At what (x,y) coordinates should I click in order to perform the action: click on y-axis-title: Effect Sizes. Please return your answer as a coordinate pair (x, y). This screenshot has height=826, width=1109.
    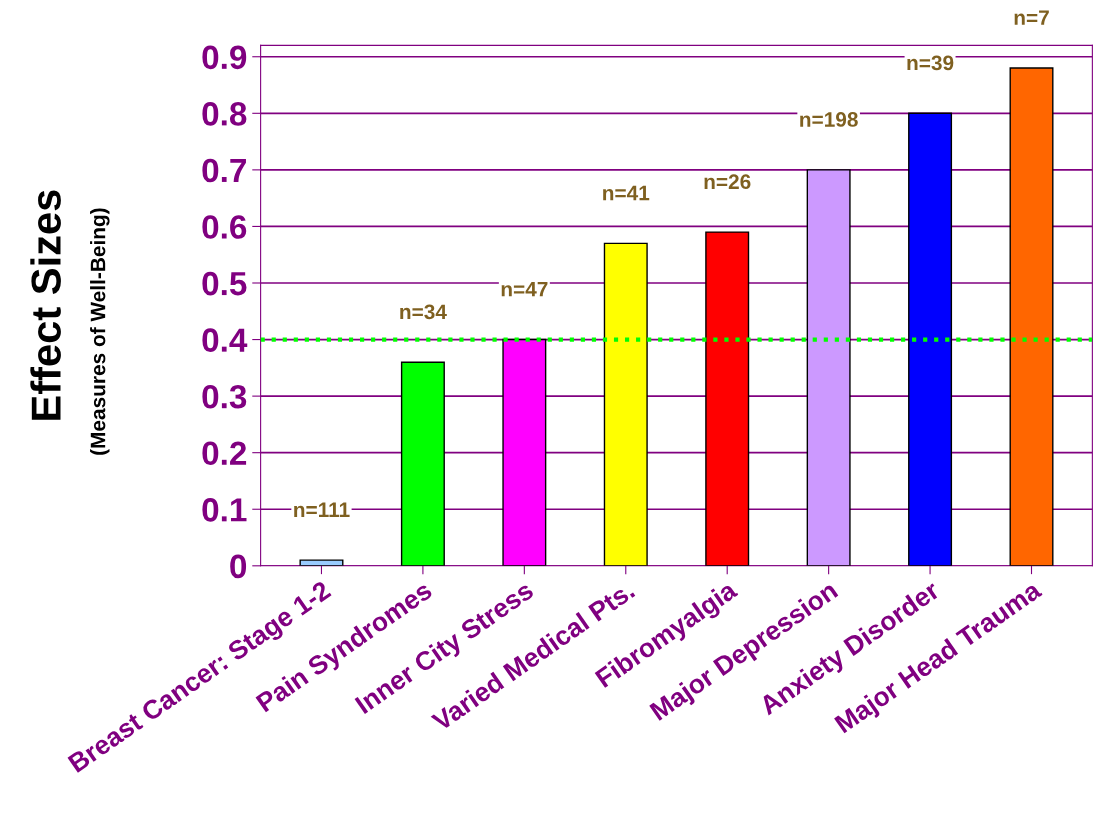
    Looking at the image, I should click on (45, 305).